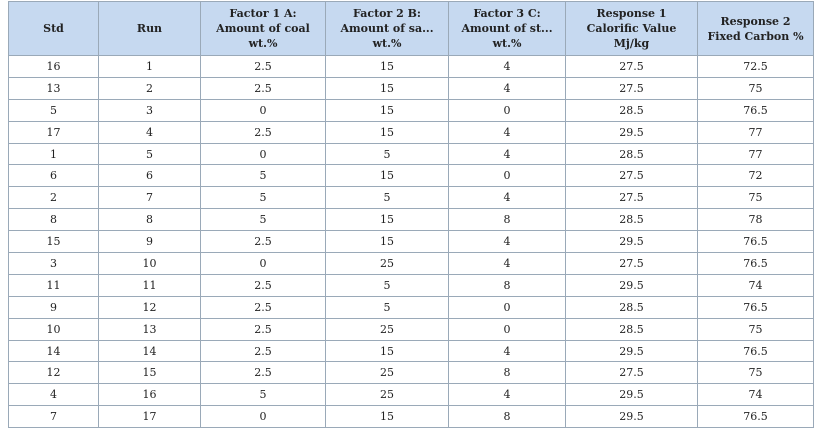 Image resolution: width=817 pixels, height=431 pixels. I want to click on header-cell: Std, so click(53, 28).